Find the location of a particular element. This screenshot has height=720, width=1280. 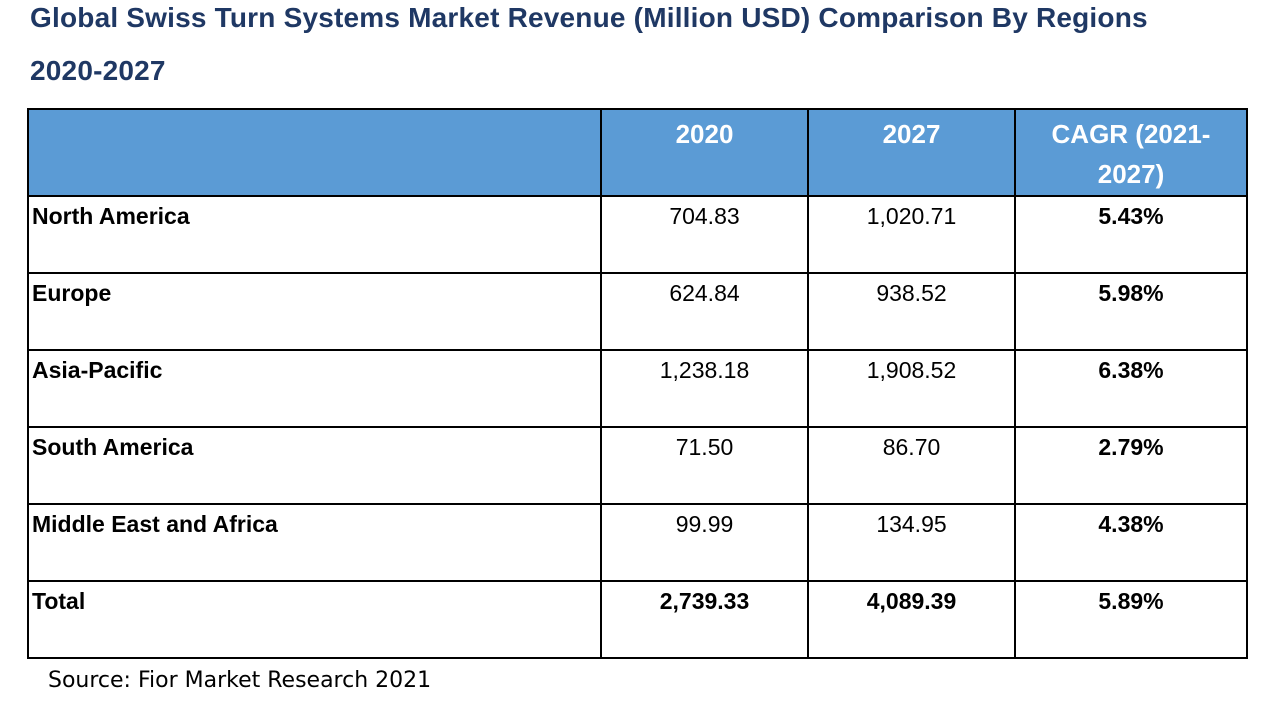

value-2020-cell: 624.84 is located at coordinates (704, 311).